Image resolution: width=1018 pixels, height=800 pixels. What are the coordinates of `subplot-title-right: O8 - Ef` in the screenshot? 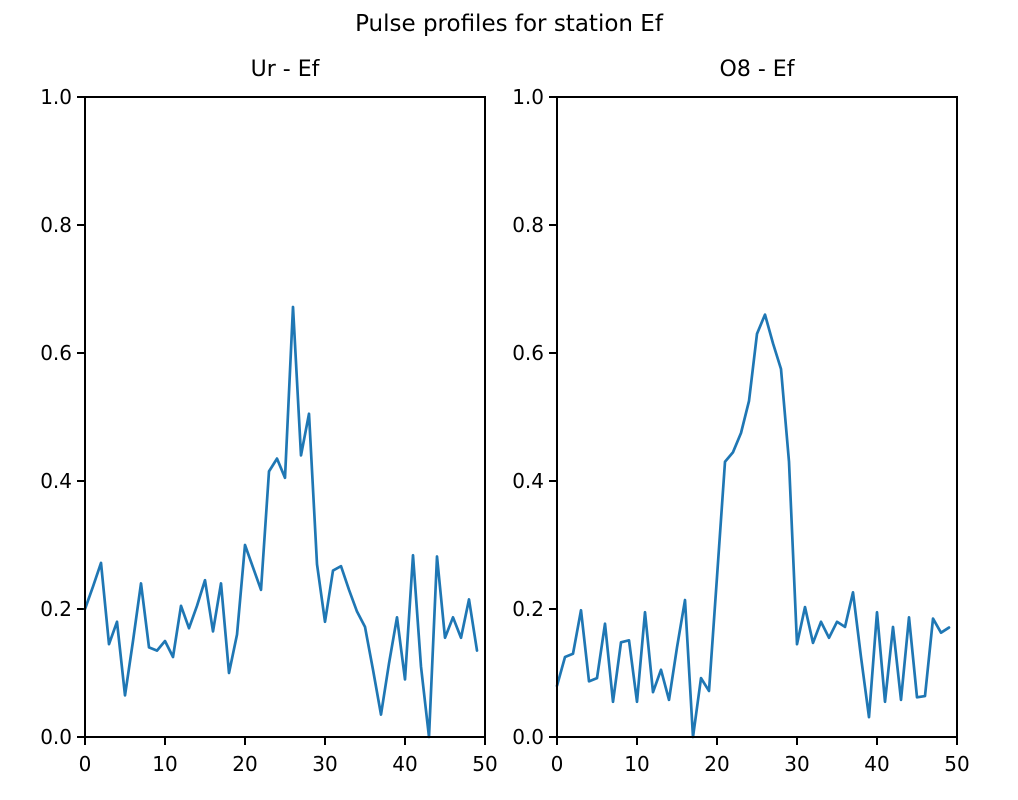 It's located at (757, 69).